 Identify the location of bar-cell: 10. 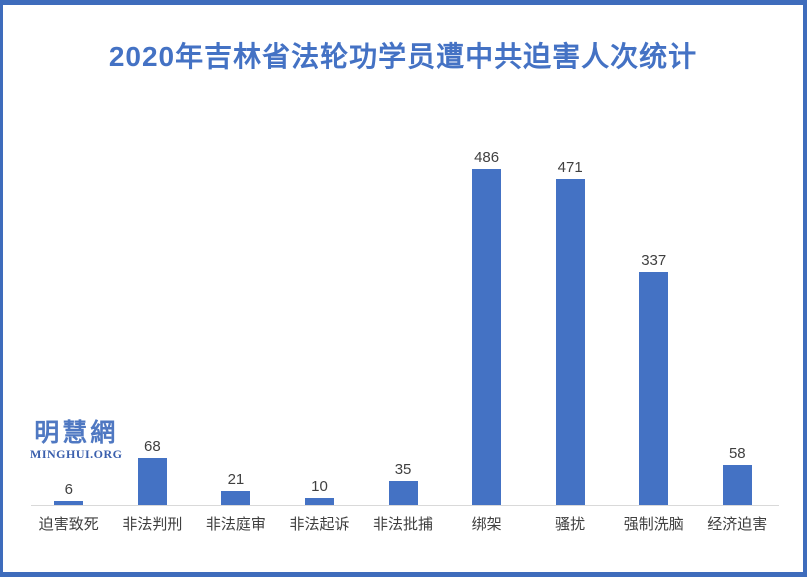
(320, 492).